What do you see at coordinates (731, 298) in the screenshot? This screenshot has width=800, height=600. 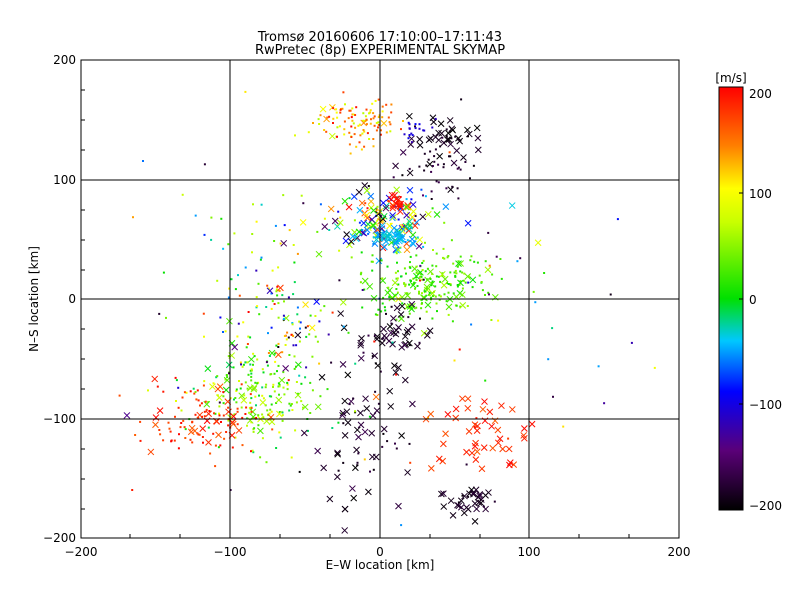 I see `colorbar-gradient` at bounding box center [731, 298].